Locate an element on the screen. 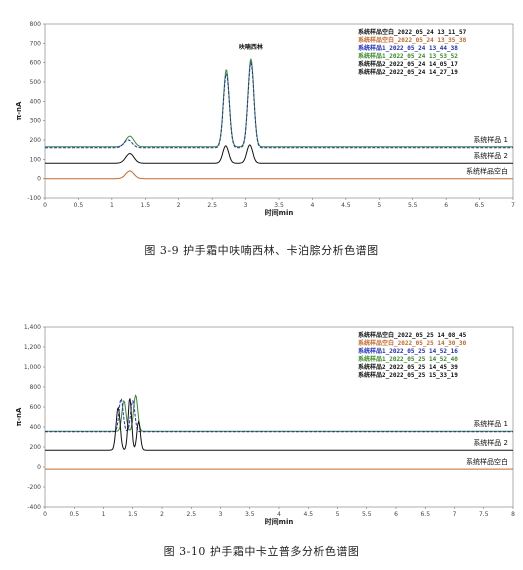 This screenshot has width=523, height=570. x-tick-label: 8 is located at coordinates (513, 514).